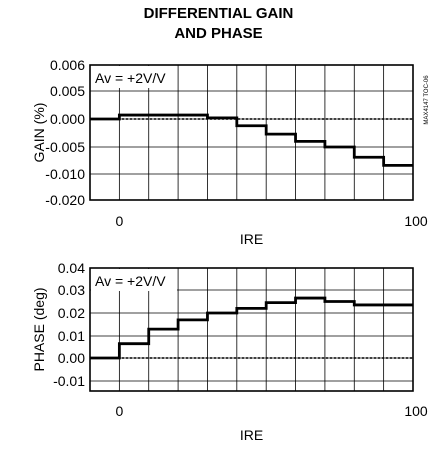 The image size is (437, 455). I want to click on chart1-ytick-label: 0.006, so click(67, 65).